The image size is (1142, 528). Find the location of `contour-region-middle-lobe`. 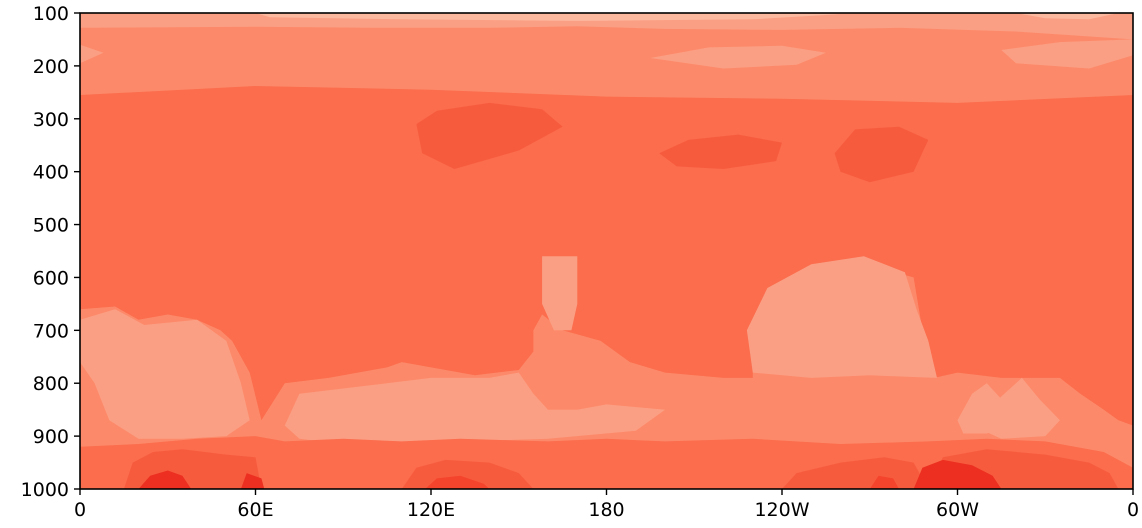

contour-region-middle-lobe is located at coordinates (841, 317).